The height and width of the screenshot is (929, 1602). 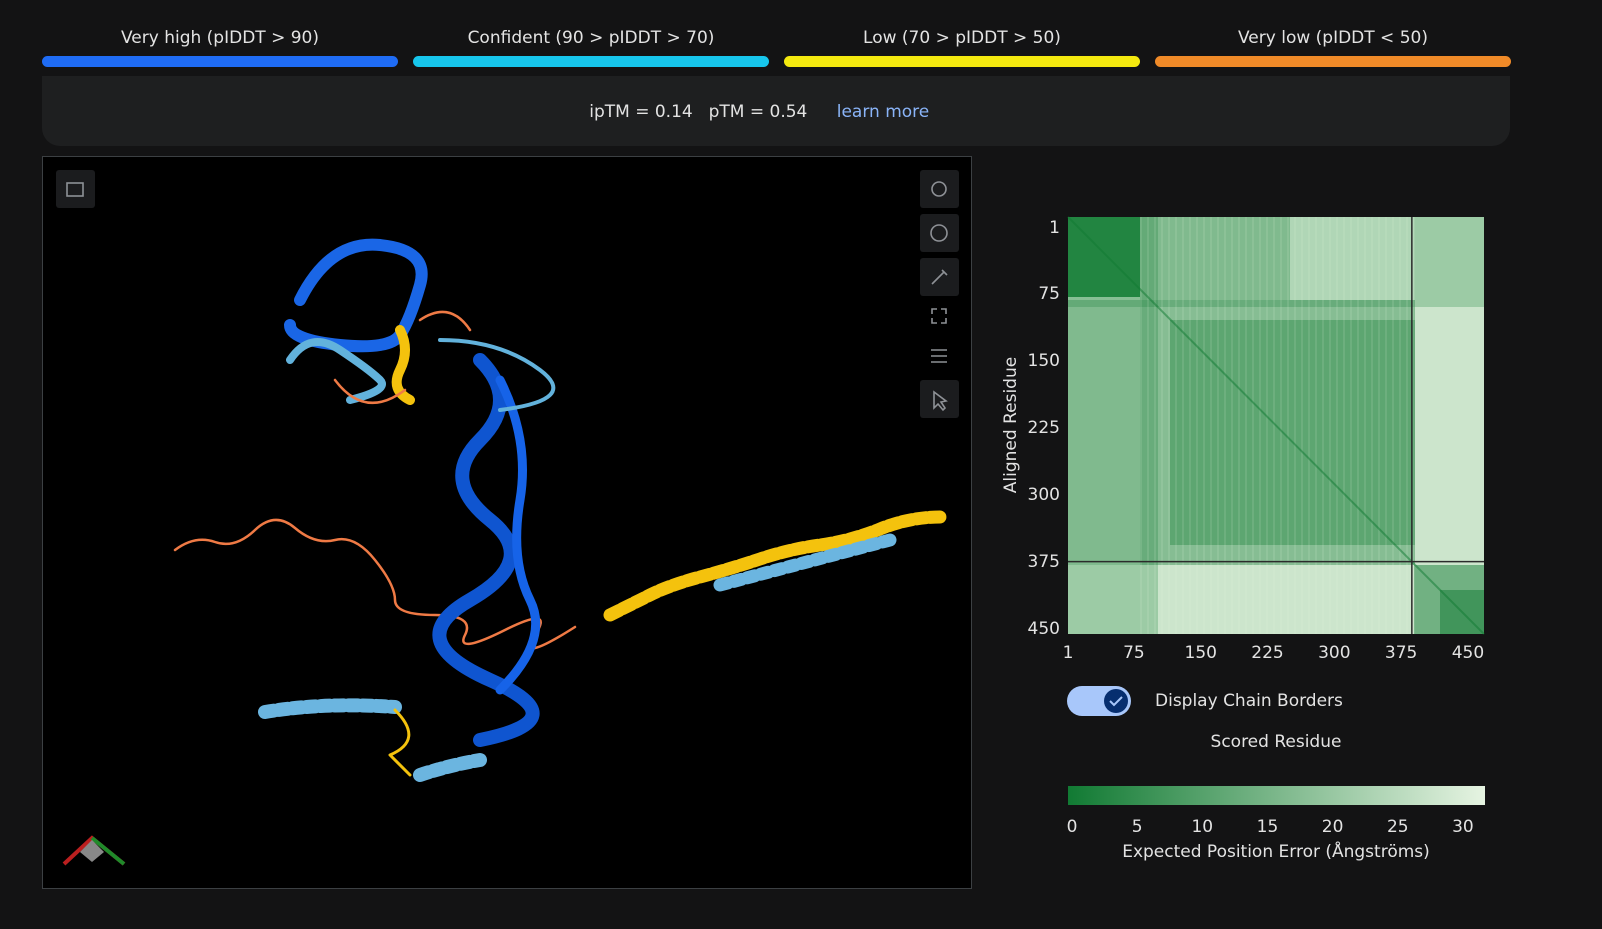 I want to click on colorbar-tick-label: 15, so click(x=1268, y=827).